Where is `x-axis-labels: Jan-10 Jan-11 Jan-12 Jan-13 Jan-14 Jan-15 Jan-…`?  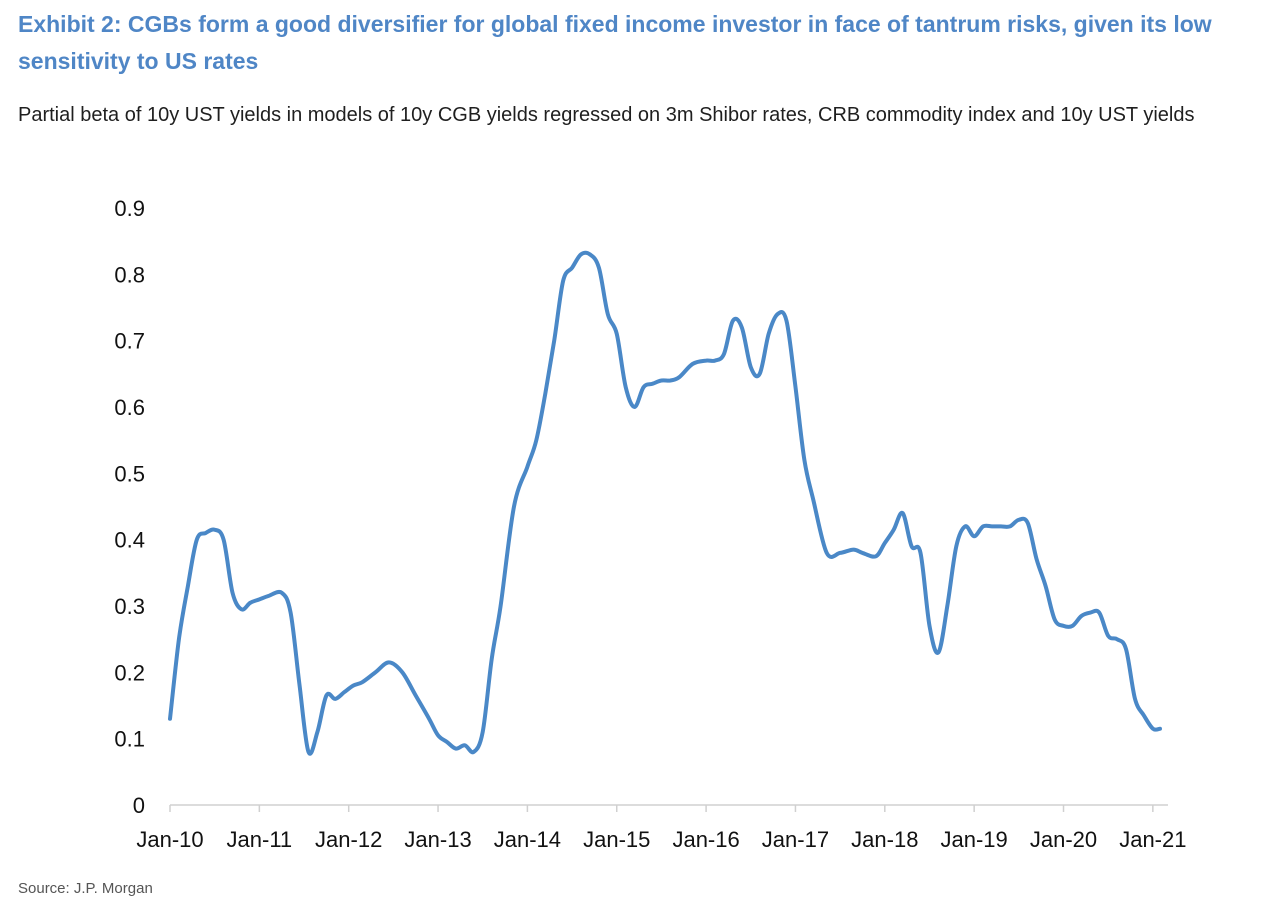
x-axis-labels: Jan-10 Jan-11 Jan-12 Jan-13 Jan-14 Jan-15 Jan-… is located at coordinates (661, 839).